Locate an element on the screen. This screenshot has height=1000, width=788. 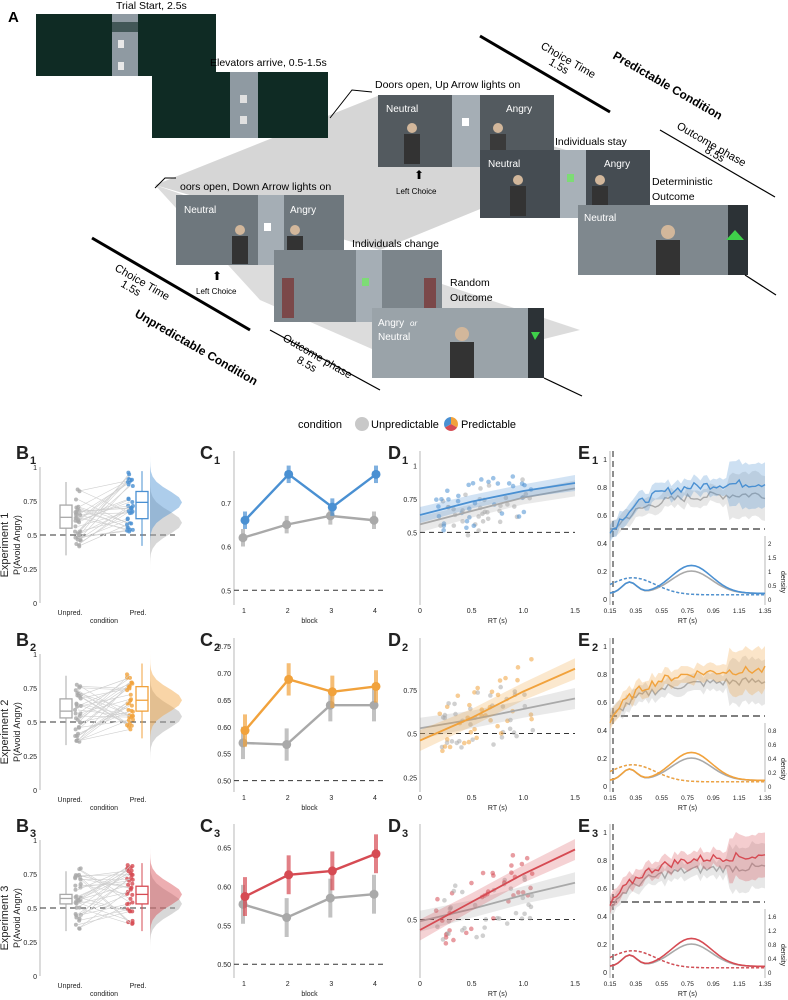
b2-pred-violin is located at coordinates (166, 700).